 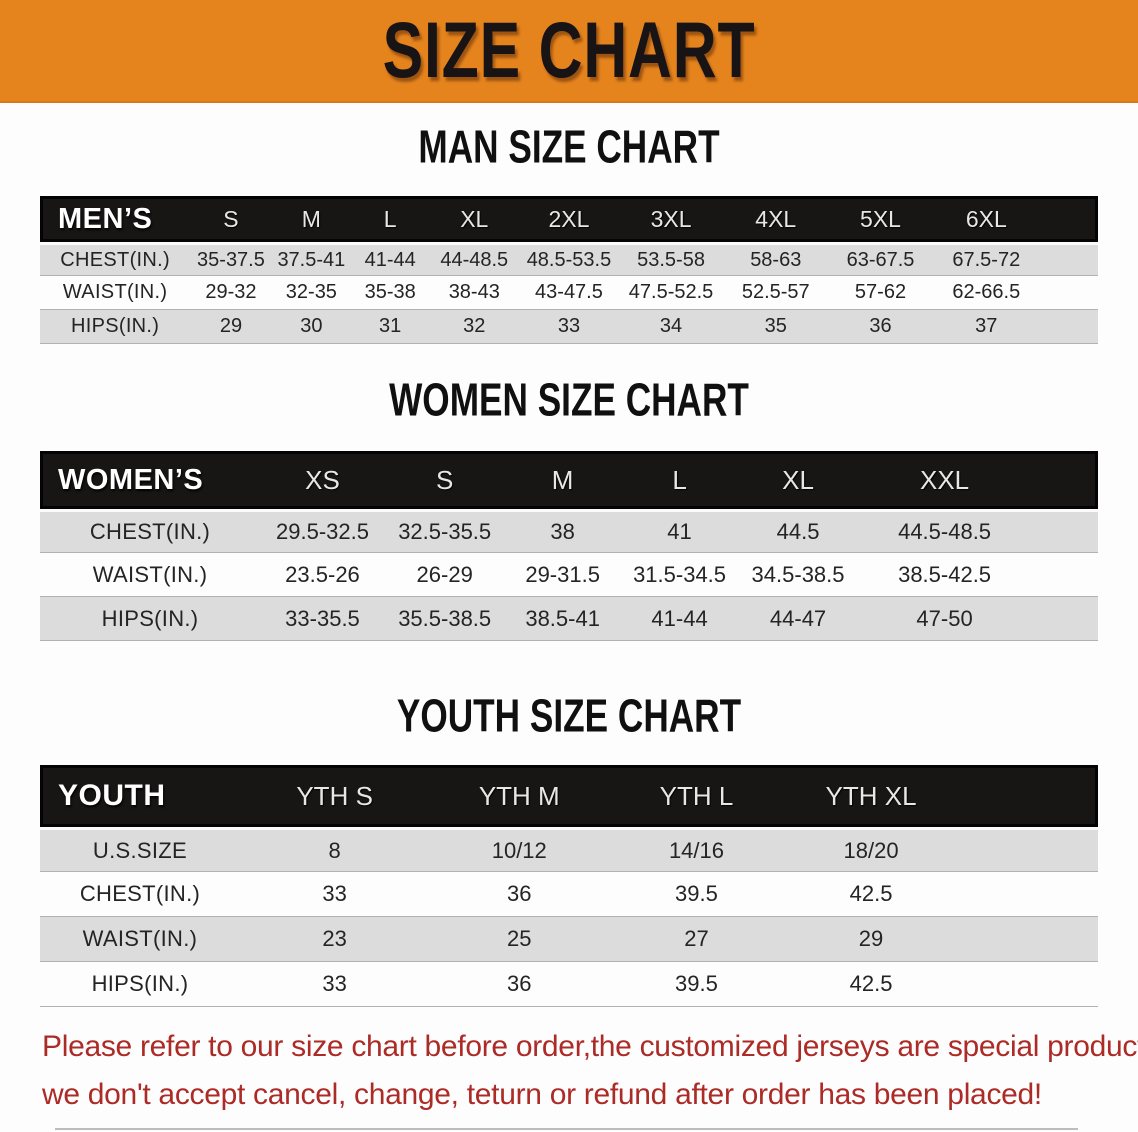 What do you see at coordinates (444, 531) in the screenshot?
I see `size-value: 32.5-35.5` at bounding box center [444, 531].